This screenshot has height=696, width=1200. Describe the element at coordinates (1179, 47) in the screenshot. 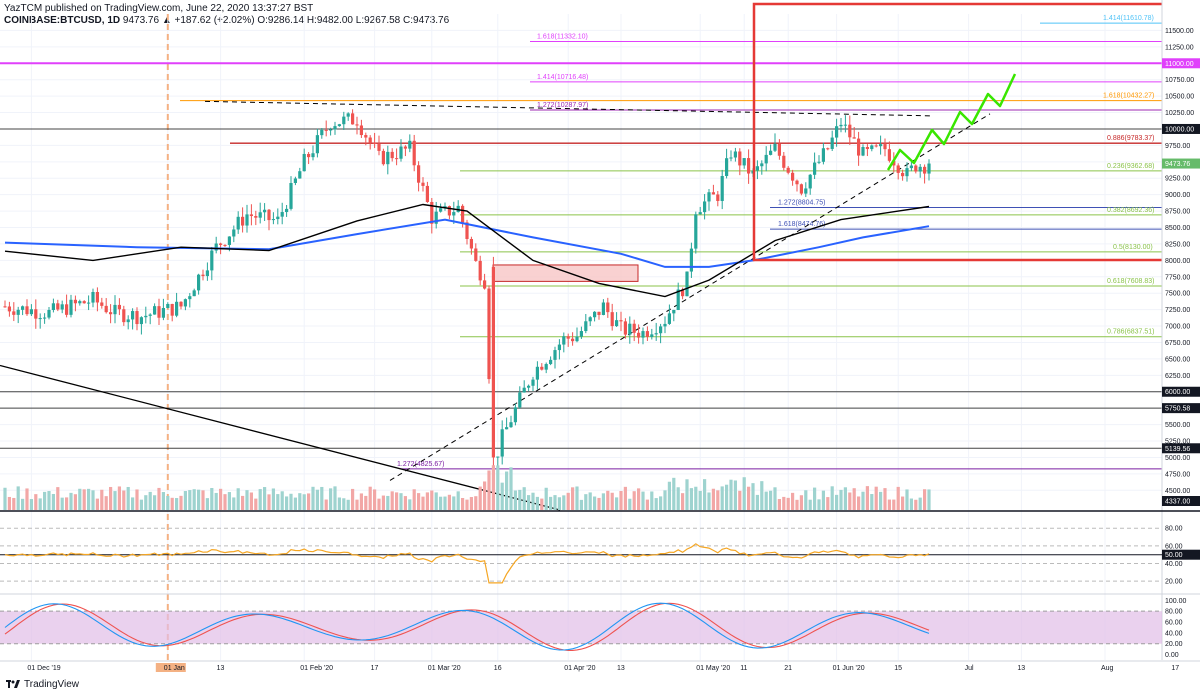

I see `price-tick-label: 11250.00` at that location.